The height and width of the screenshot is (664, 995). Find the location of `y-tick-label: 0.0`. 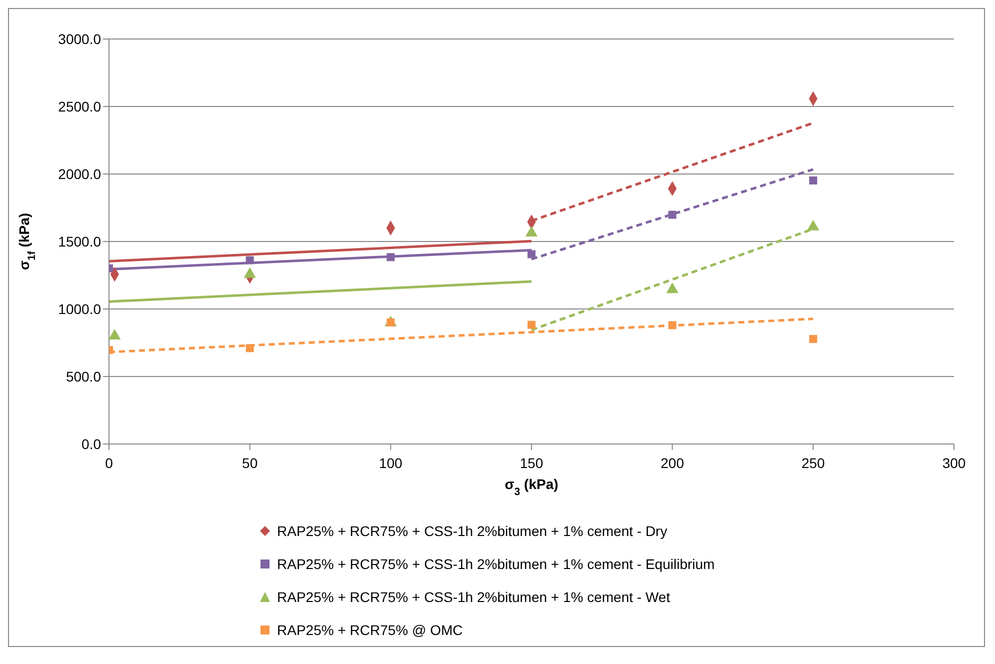

y-tick-label: 0.0 is located at coordinates (92, 444).